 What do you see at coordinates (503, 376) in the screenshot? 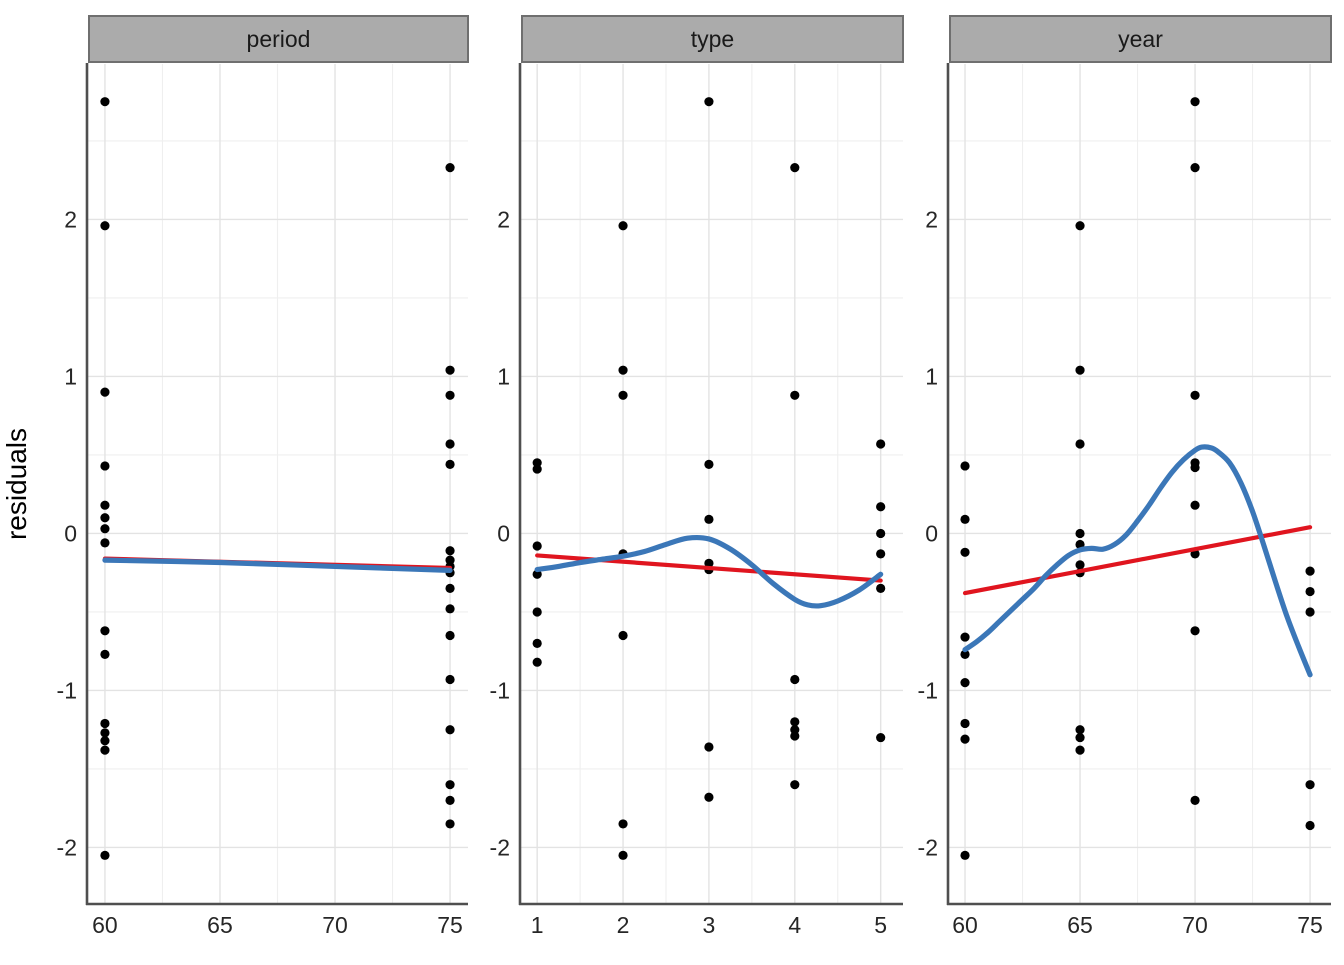
I see `y-tick-label: 1` at bounding box center [503, 376].